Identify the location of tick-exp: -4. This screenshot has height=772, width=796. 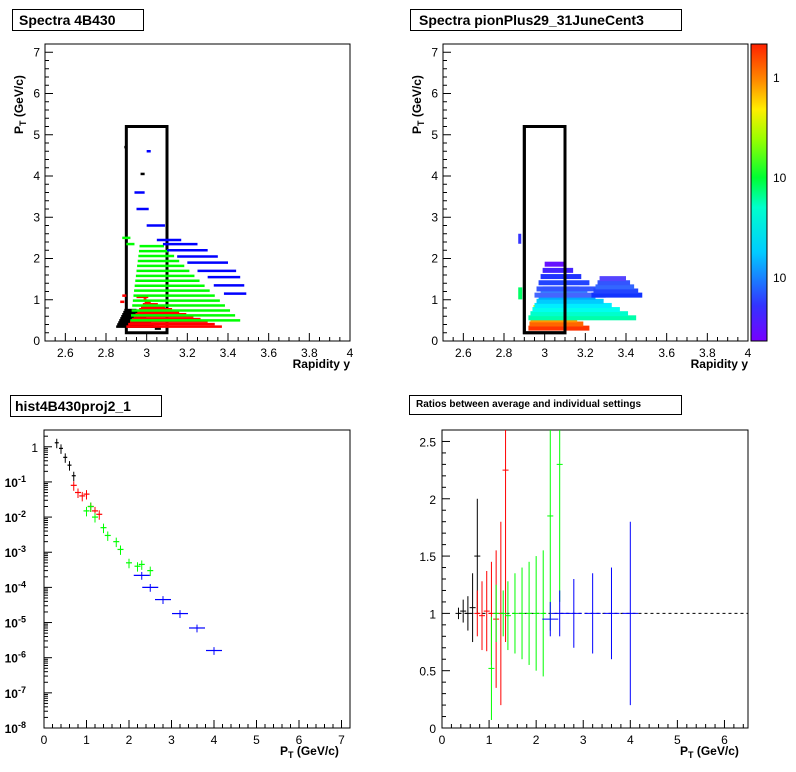
(22, 584).